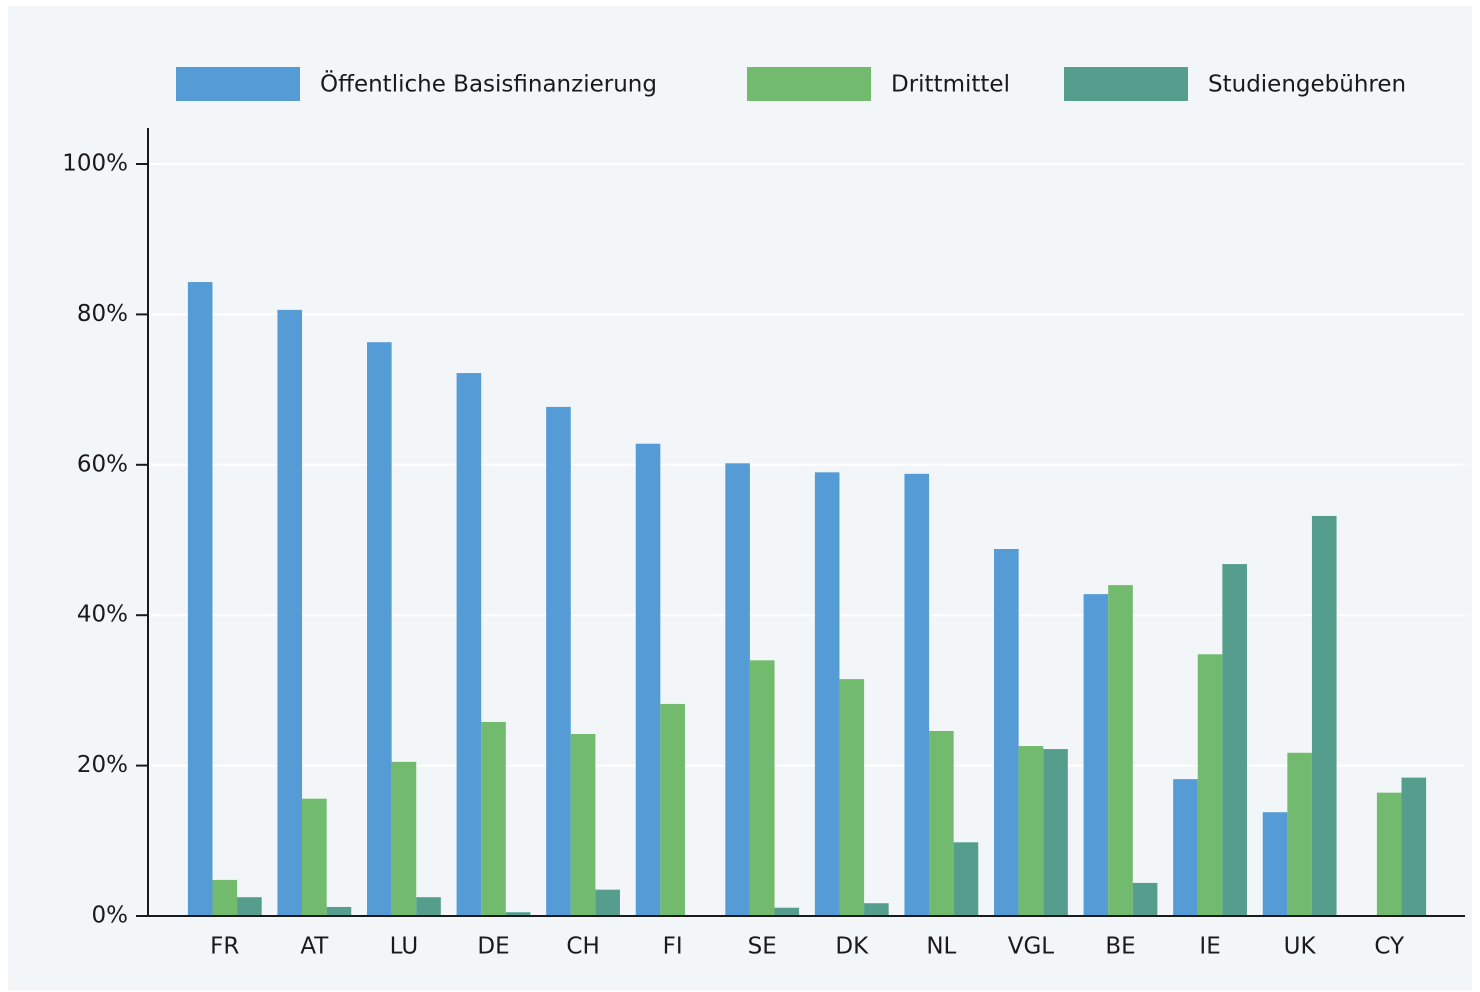 Image resolution: width=1480 pixels, height=992 pixels. What do you see at coordinates (673, 947) in the screenshot?
I see `x-tick-label: FI` at bounding box center [673, 947].